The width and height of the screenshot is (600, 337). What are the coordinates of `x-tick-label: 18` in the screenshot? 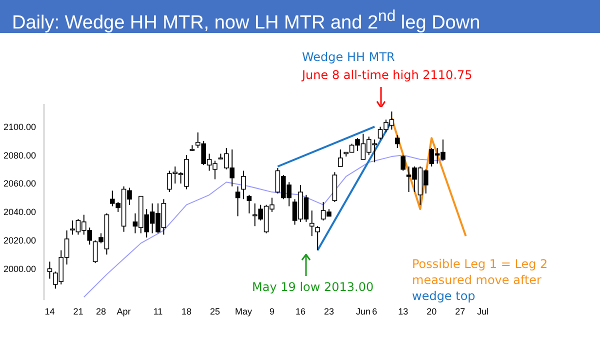 It's located at (186, 311).